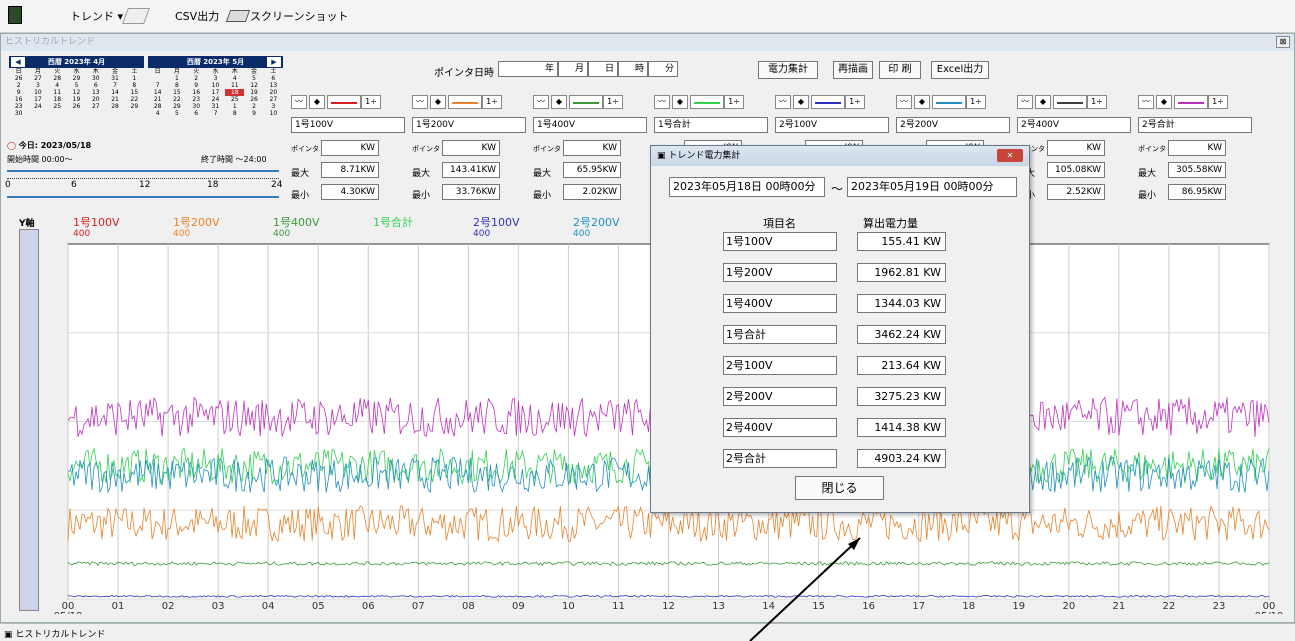 The width and height of the screenshot is (1295, 641). I want to click on item-name-field: 2号400V, so click(780, 427).